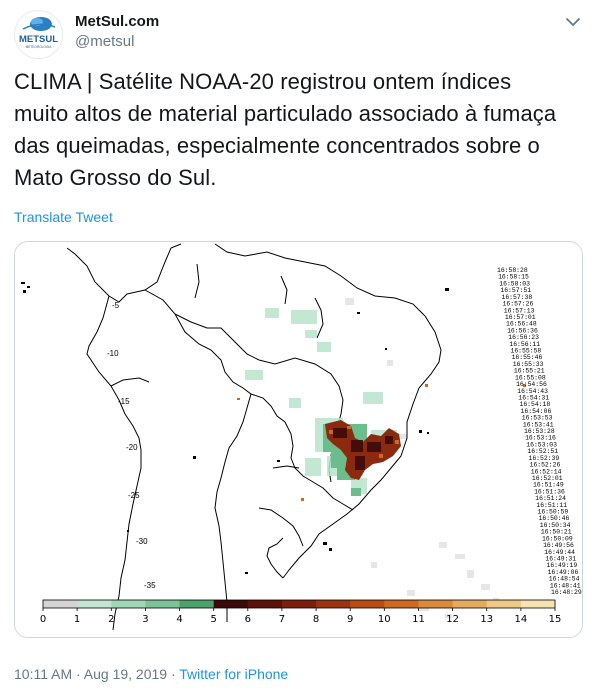  I want to click on scan-time-label: 16:48:29, so click(566, 592).